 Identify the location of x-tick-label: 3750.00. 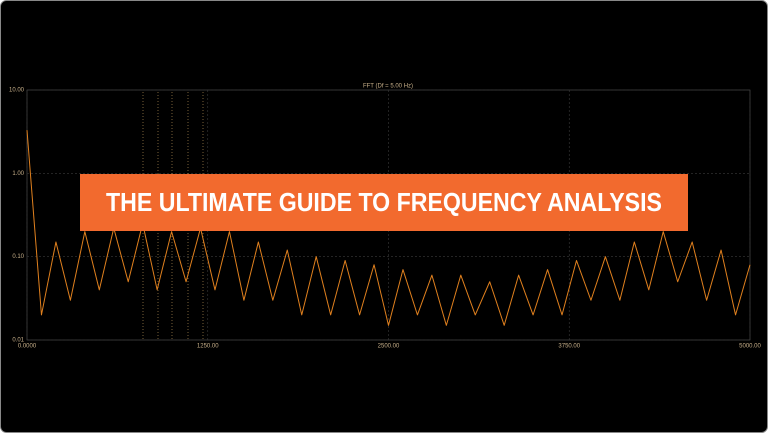
(569, 347).